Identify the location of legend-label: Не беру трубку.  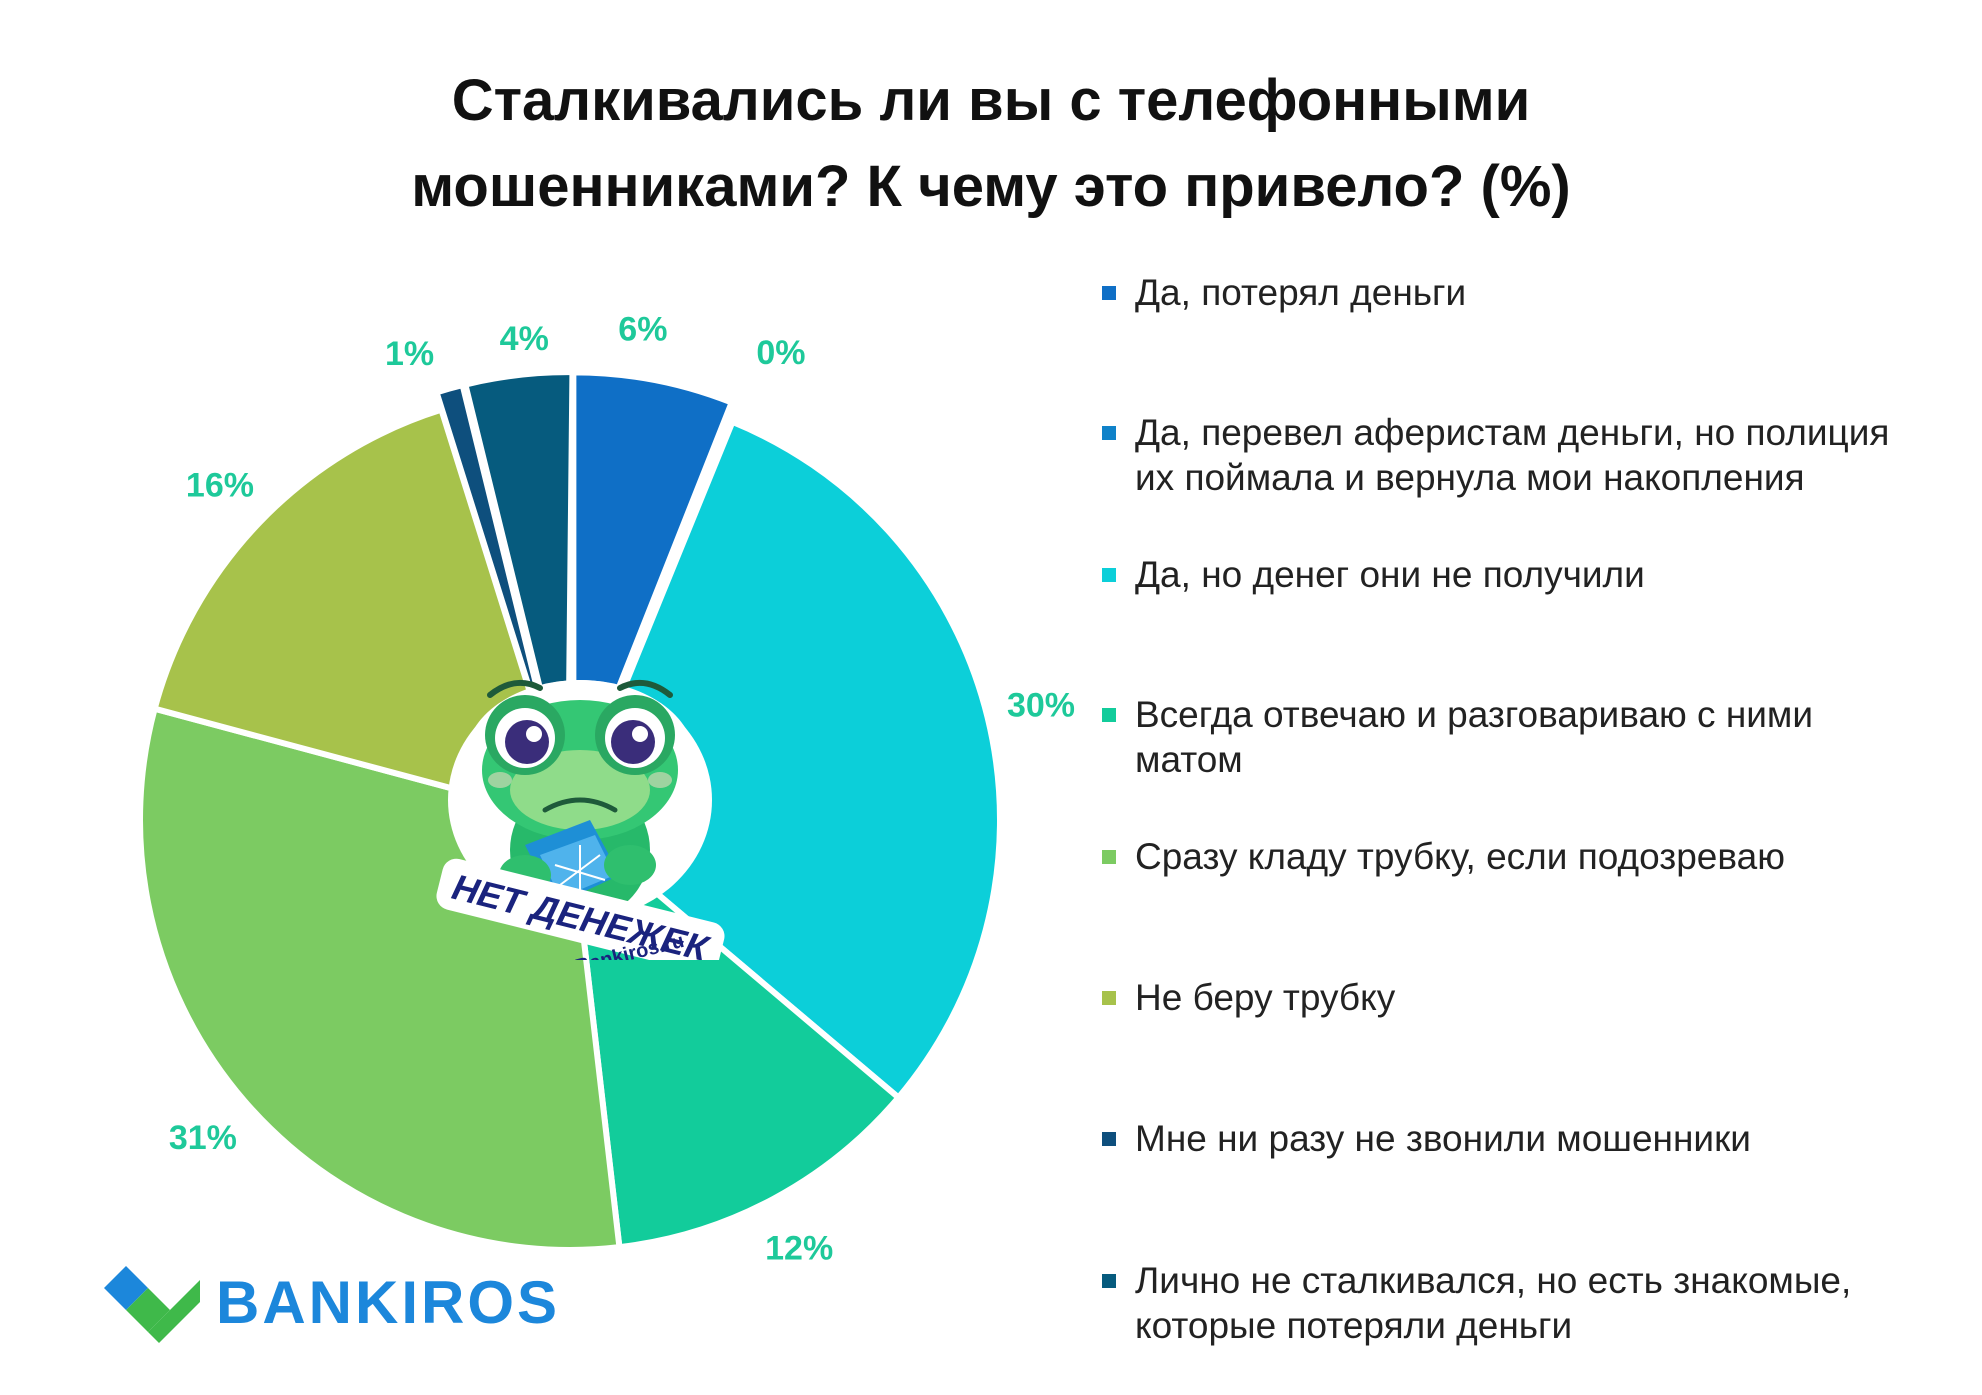
(1265, 997).